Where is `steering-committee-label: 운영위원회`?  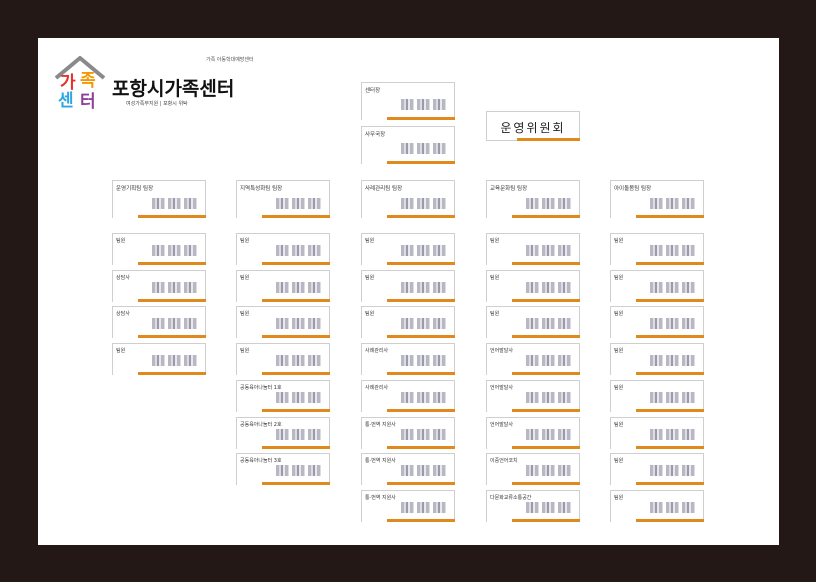
steering-committee-label: 운영위원회 is located at coordinates (533, 128).